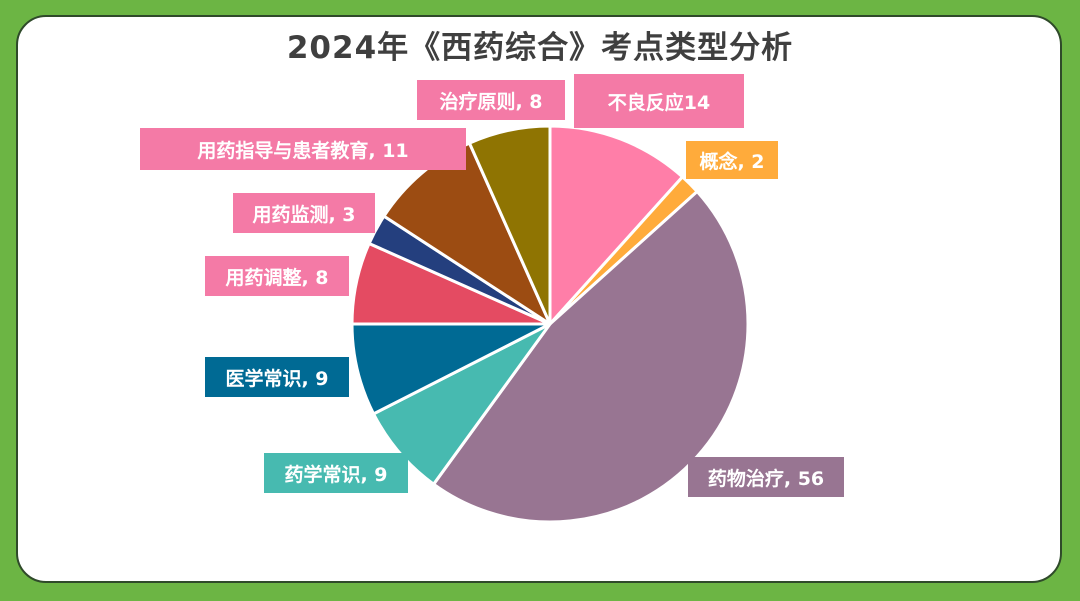 Image resolution: width=1080 pixels, height=601 pixels. Describe the element at coordinates (491, 100) in the screenshot. I see `slice-label-8: 治疗原则, 8` at that location.